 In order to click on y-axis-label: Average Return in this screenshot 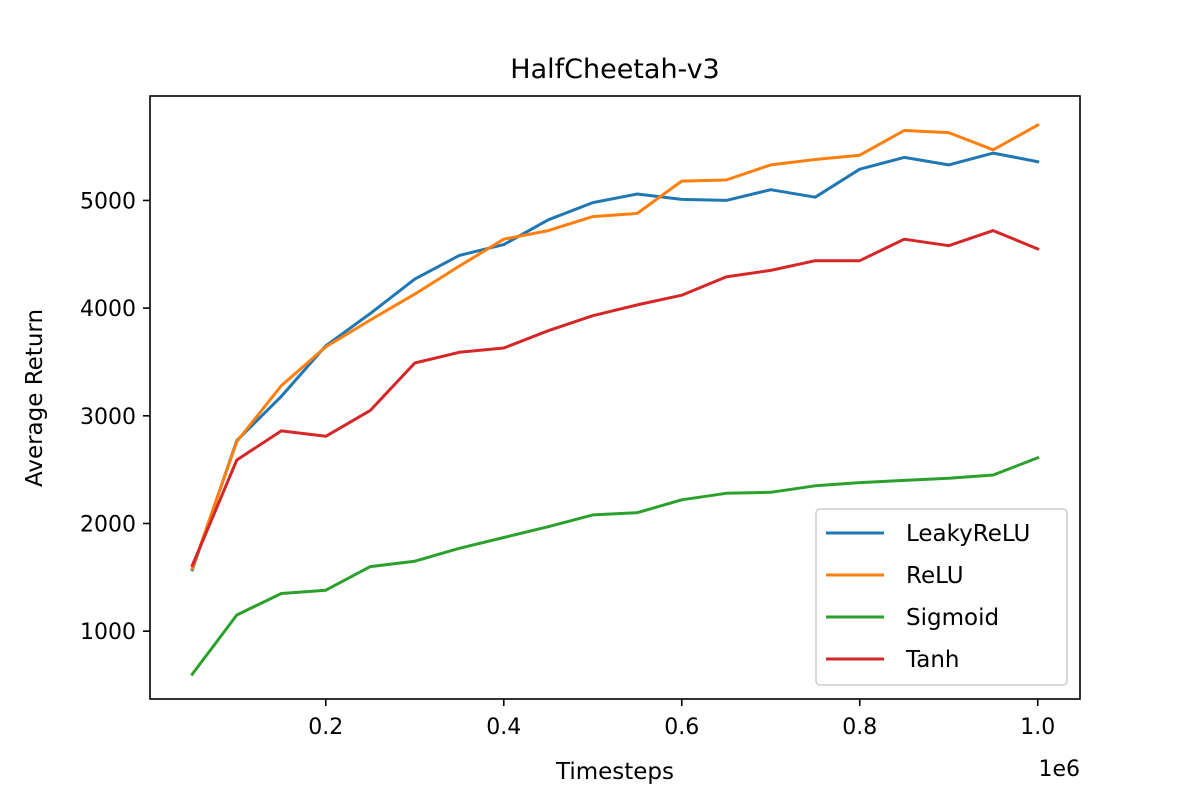, I will do `click(35, 398)`.